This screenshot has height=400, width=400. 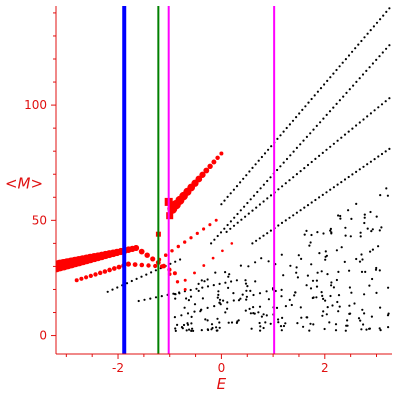 What do you see at coordinates (35, 105) in the screenshot?
I see `y-tick-label: 100` at bounding box center [35, 105].